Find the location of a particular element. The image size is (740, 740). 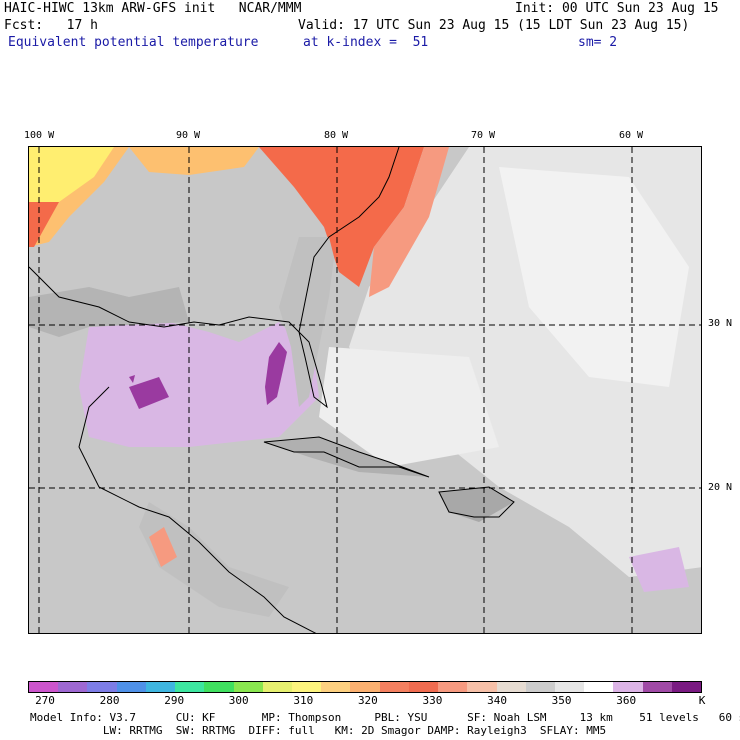

header-init-time: Init: 00 UTC Sun 23 Aug 15 is located at coordinates (617, 8).